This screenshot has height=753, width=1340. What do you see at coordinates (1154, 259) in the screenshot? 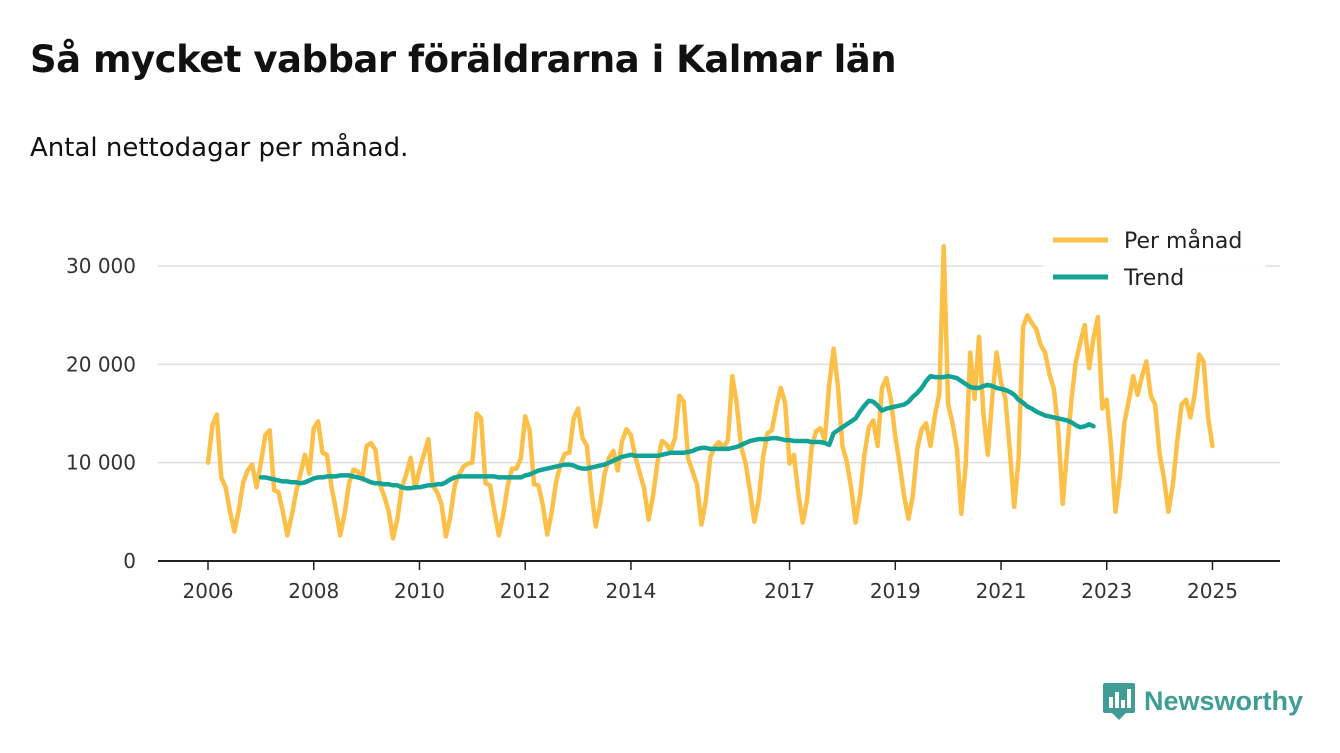
I see `legend: Per månad Trend` at bounding box center [1154, 259].